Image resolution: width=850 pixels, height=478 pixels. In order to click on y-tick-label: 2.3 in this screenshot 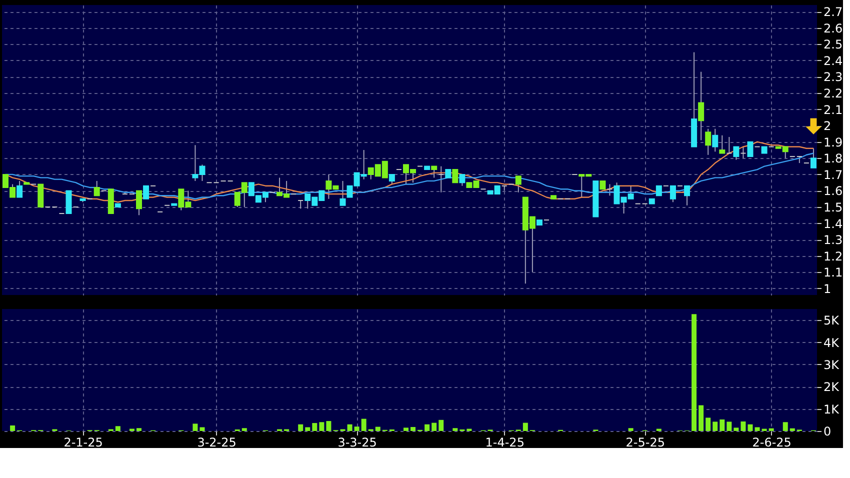, I will do `click(833, 77)`.